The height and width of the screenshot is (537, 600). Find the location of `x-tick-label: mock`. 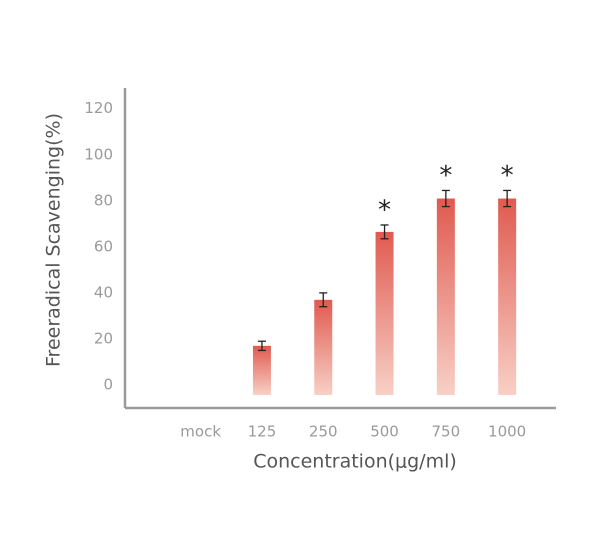

x-tick-label: mock is located at coordinates (200, 432).